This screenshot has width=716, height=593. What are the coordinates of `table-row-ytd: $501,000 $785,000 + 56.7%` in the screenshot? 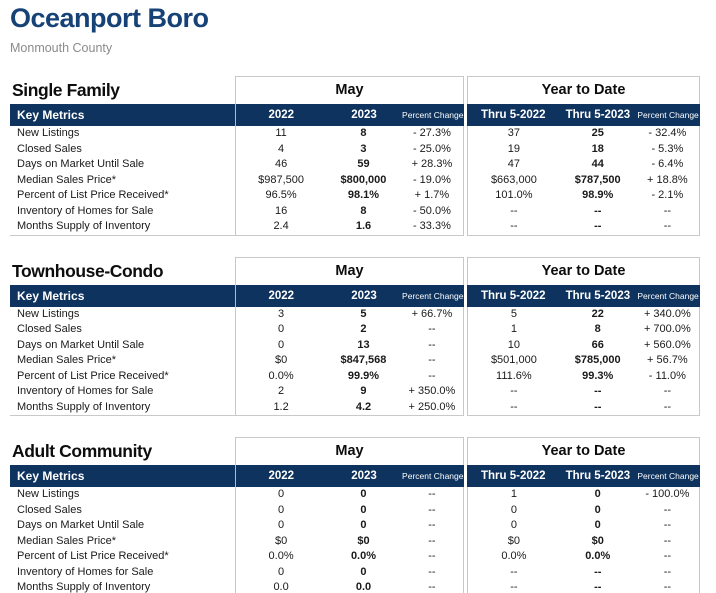 It's located at (583, 361).